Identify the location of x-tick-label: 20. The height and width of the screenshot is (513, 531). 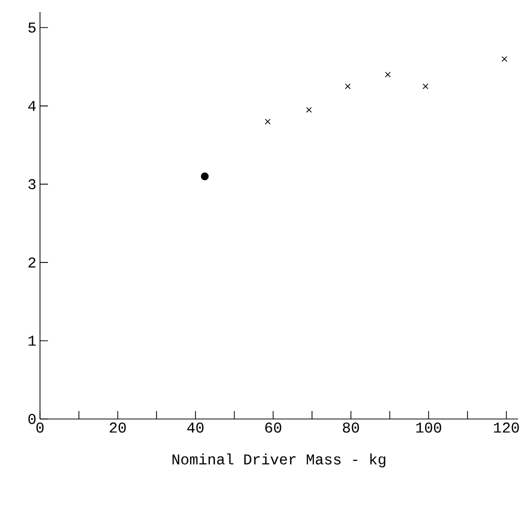
(118, 427).